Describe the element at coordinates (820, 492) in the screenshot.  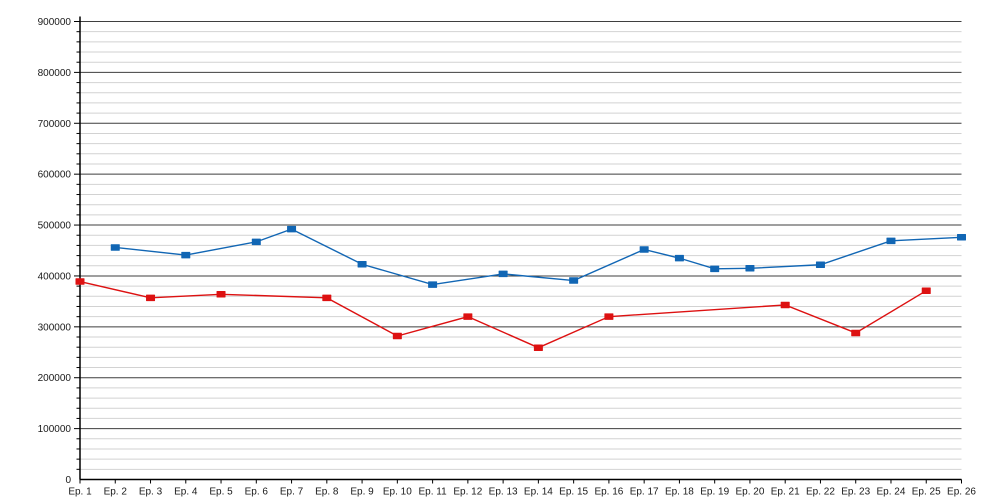
I see `x-axis-category-label: Ep. 22` at that location.